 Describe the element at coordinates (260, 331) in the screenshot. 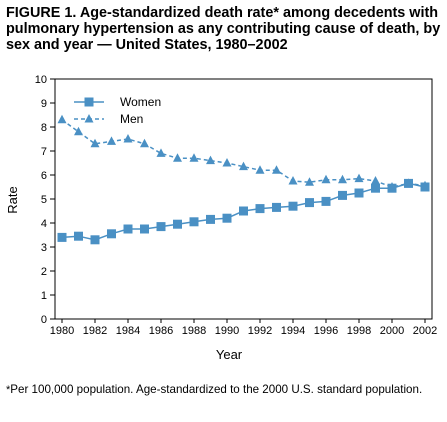

I see `x-tick-label: 1992` at that location.